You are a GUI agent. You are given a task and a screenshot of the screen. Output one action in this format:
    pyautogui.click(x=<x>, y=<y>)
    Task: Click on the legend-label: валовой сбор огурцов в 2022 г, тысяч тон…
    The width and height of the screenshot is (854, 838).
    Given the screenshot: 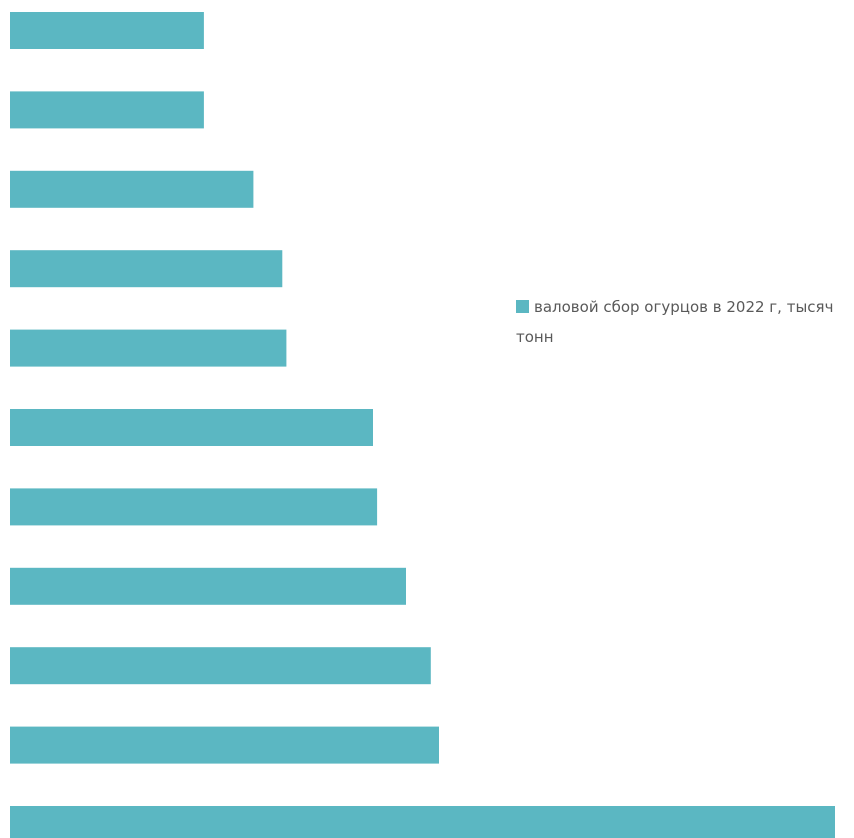 What is the action you would take?
    pyautogui.click(x=675, y=322)
    